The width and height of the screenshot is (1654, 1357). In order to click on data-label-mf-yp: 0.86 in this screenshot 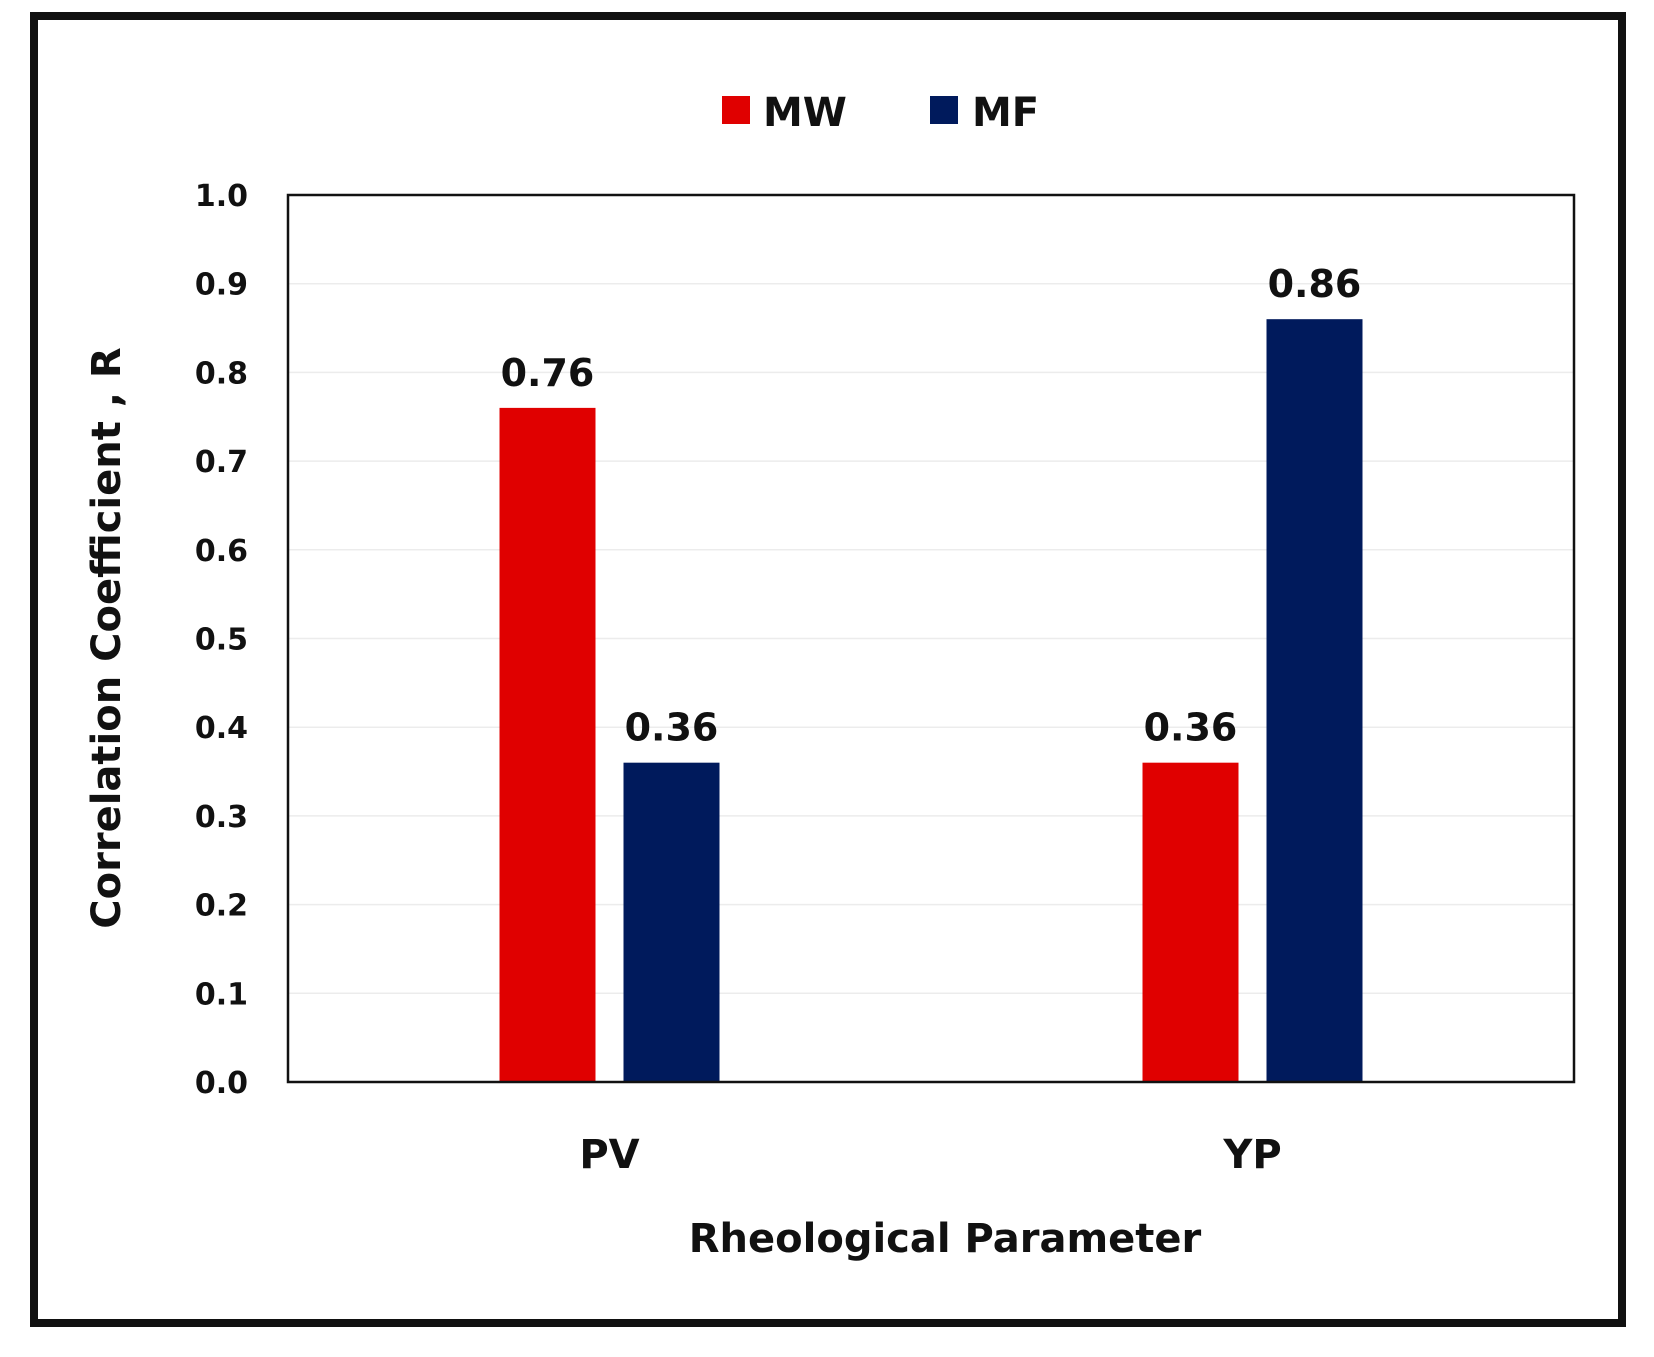, I will do `click(1315, 284)`.